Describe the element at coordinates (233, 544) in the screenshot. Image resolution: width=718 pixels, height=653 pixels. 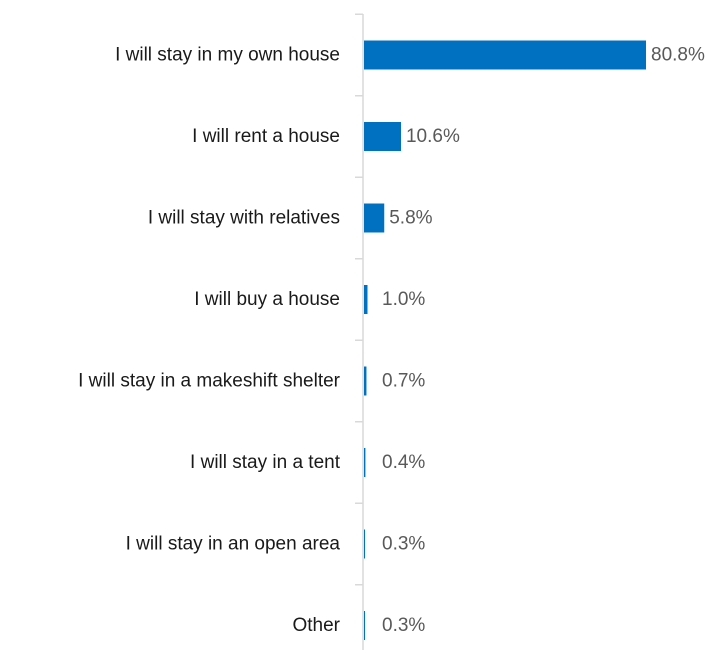
I see `category-label: I will stay in an open area` at that location.